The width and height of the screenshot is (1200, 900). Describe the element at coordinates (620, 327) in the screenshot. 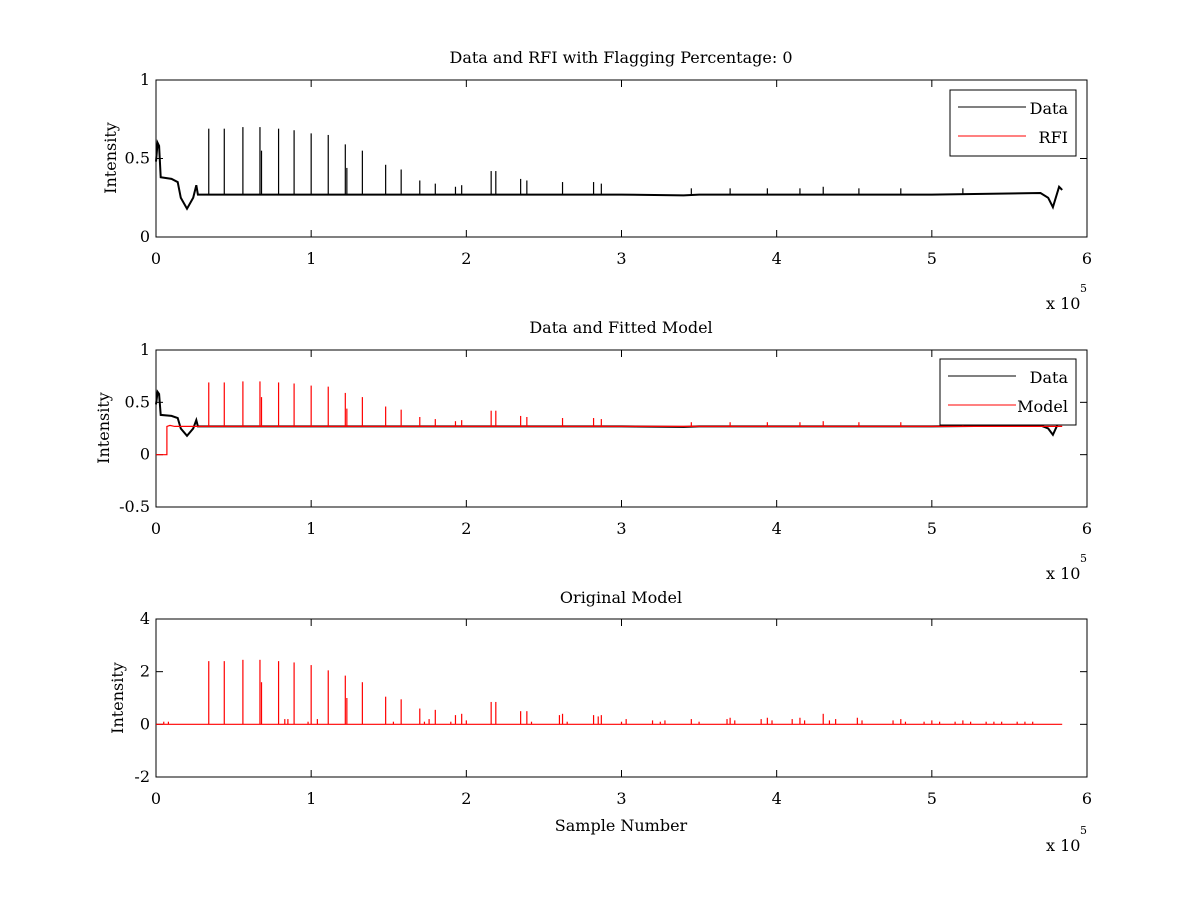

I see `subplot-title: Data and Fitted Model` at that location.